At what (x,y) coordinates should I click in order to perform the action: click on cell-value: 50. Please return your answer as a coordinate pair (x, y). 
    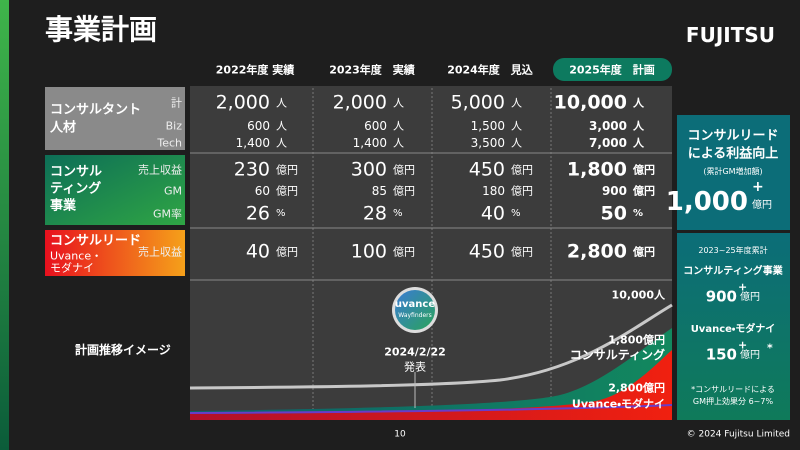
    Looking at the image, I should click on (613, 213).